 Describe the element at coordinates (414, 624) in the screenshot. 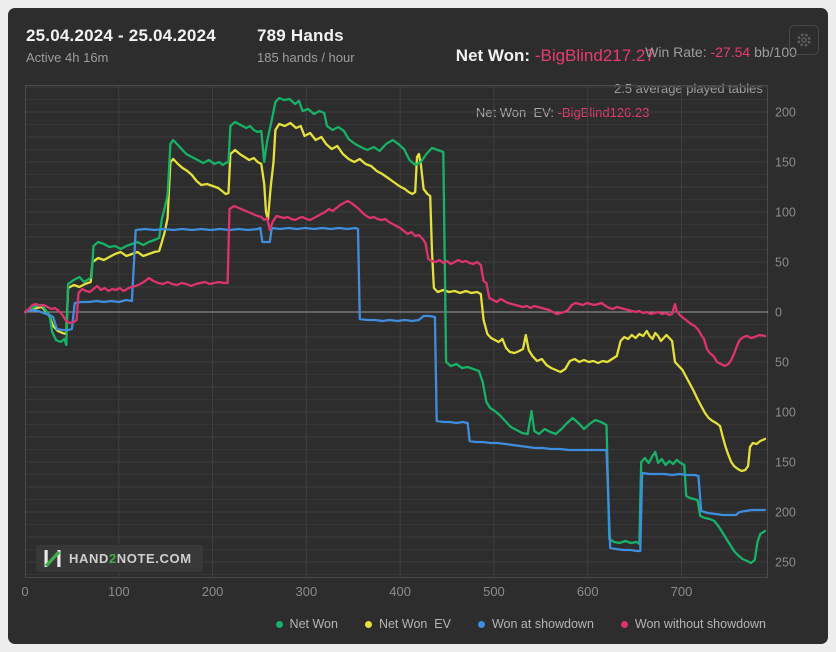

I see `legend-label: Net Won EV` at that location.